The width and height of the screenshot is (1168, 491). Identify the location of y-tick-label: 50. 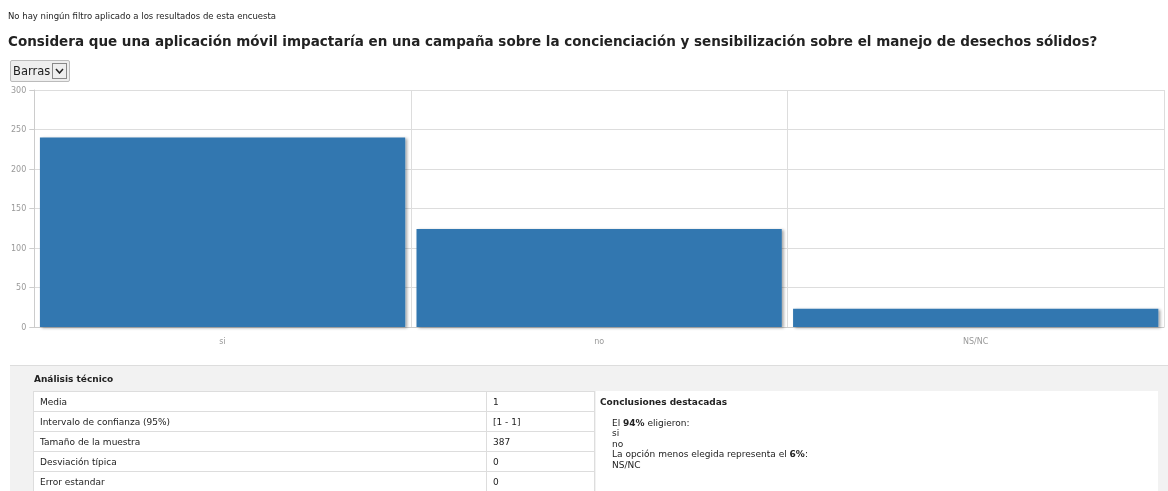
(21, 287).